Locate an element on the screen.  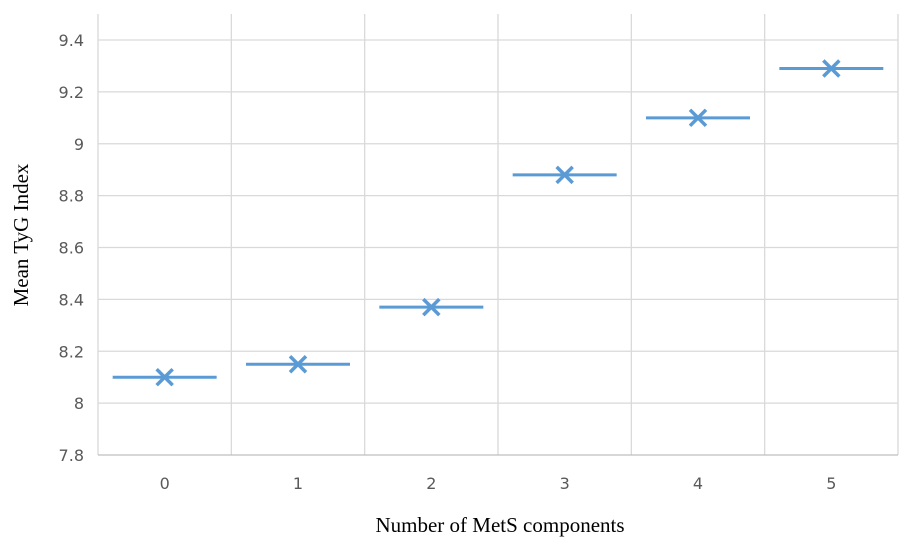
y-tick-label: 8.6 is located at coordinates (71, 248).